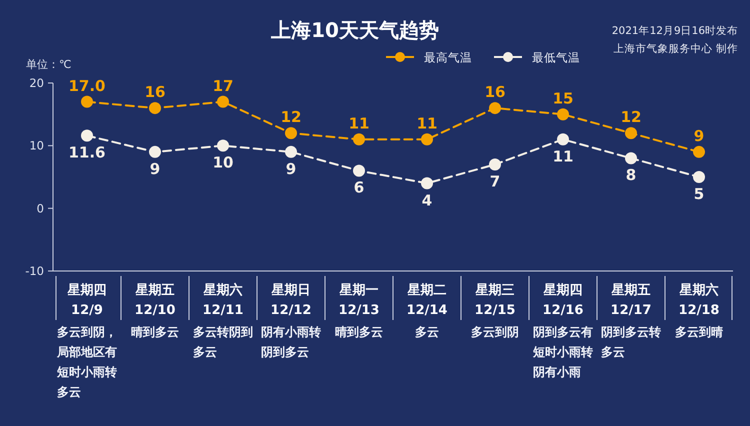  Describe the element at coordinates (291, 300) in the screenshot. I see `x-tick-label: 星期日 12/12` at that location.